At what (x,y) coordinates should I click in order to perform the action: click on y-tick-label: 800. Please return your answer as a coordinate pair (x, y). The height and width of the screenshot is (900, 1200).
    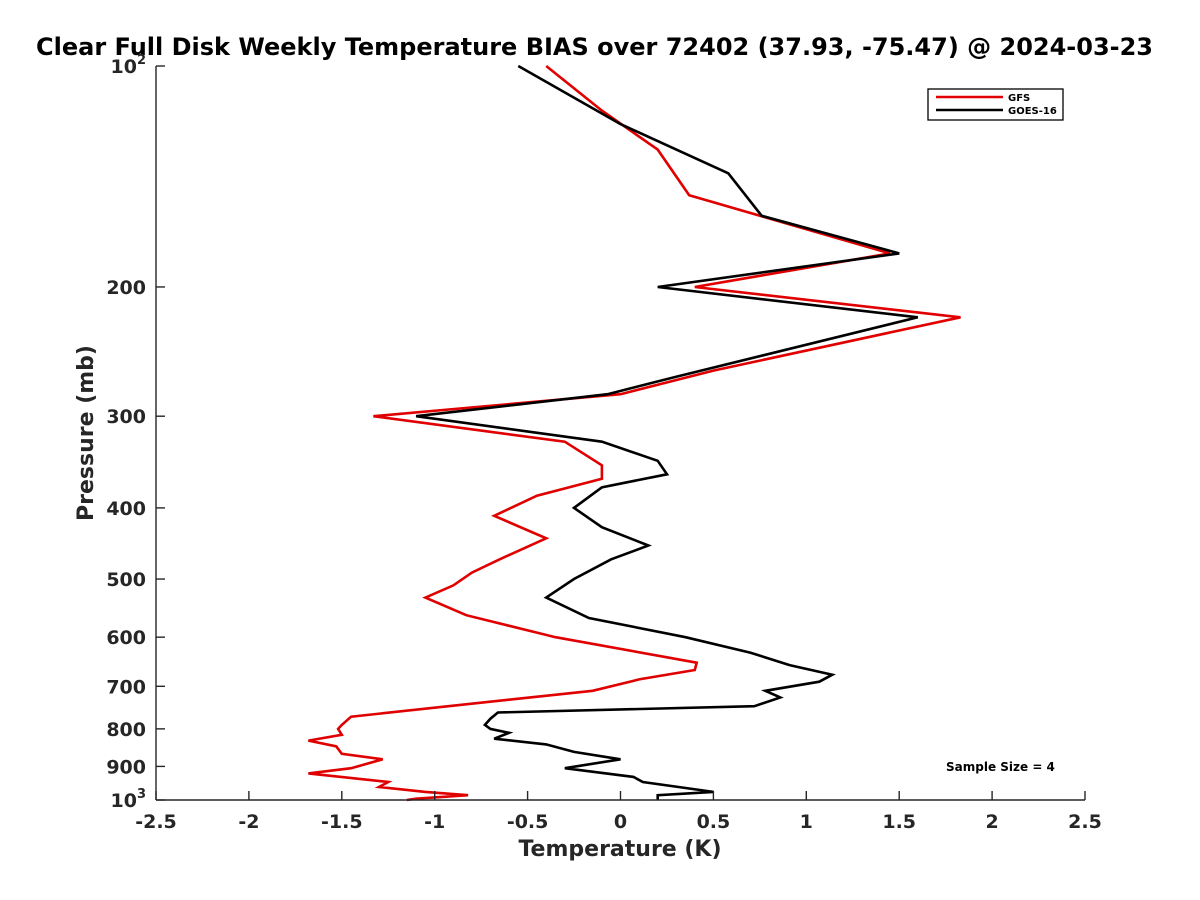
    Looking at the image, I should click on (126, 730).